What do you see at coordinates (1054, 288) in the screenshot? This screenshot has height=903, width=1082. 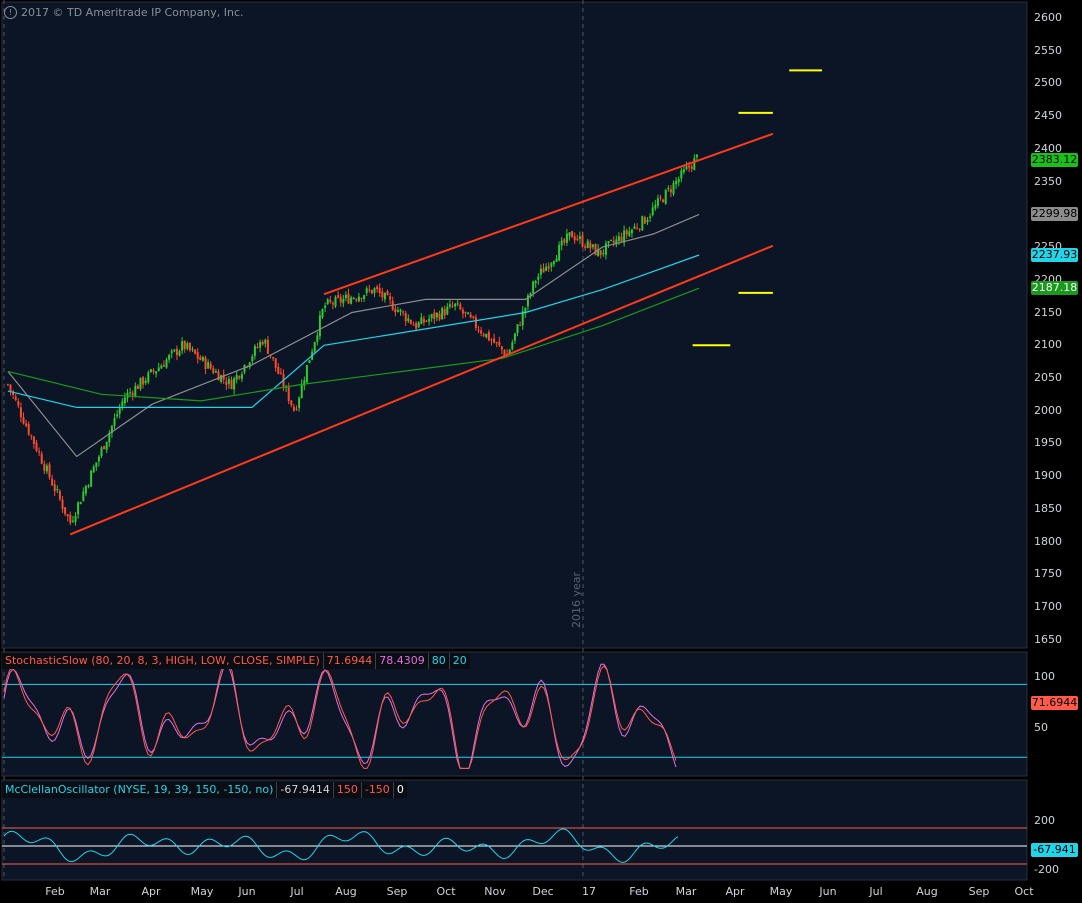 I see `price-tag: 2187.18` at bounding box center [1054, 288].